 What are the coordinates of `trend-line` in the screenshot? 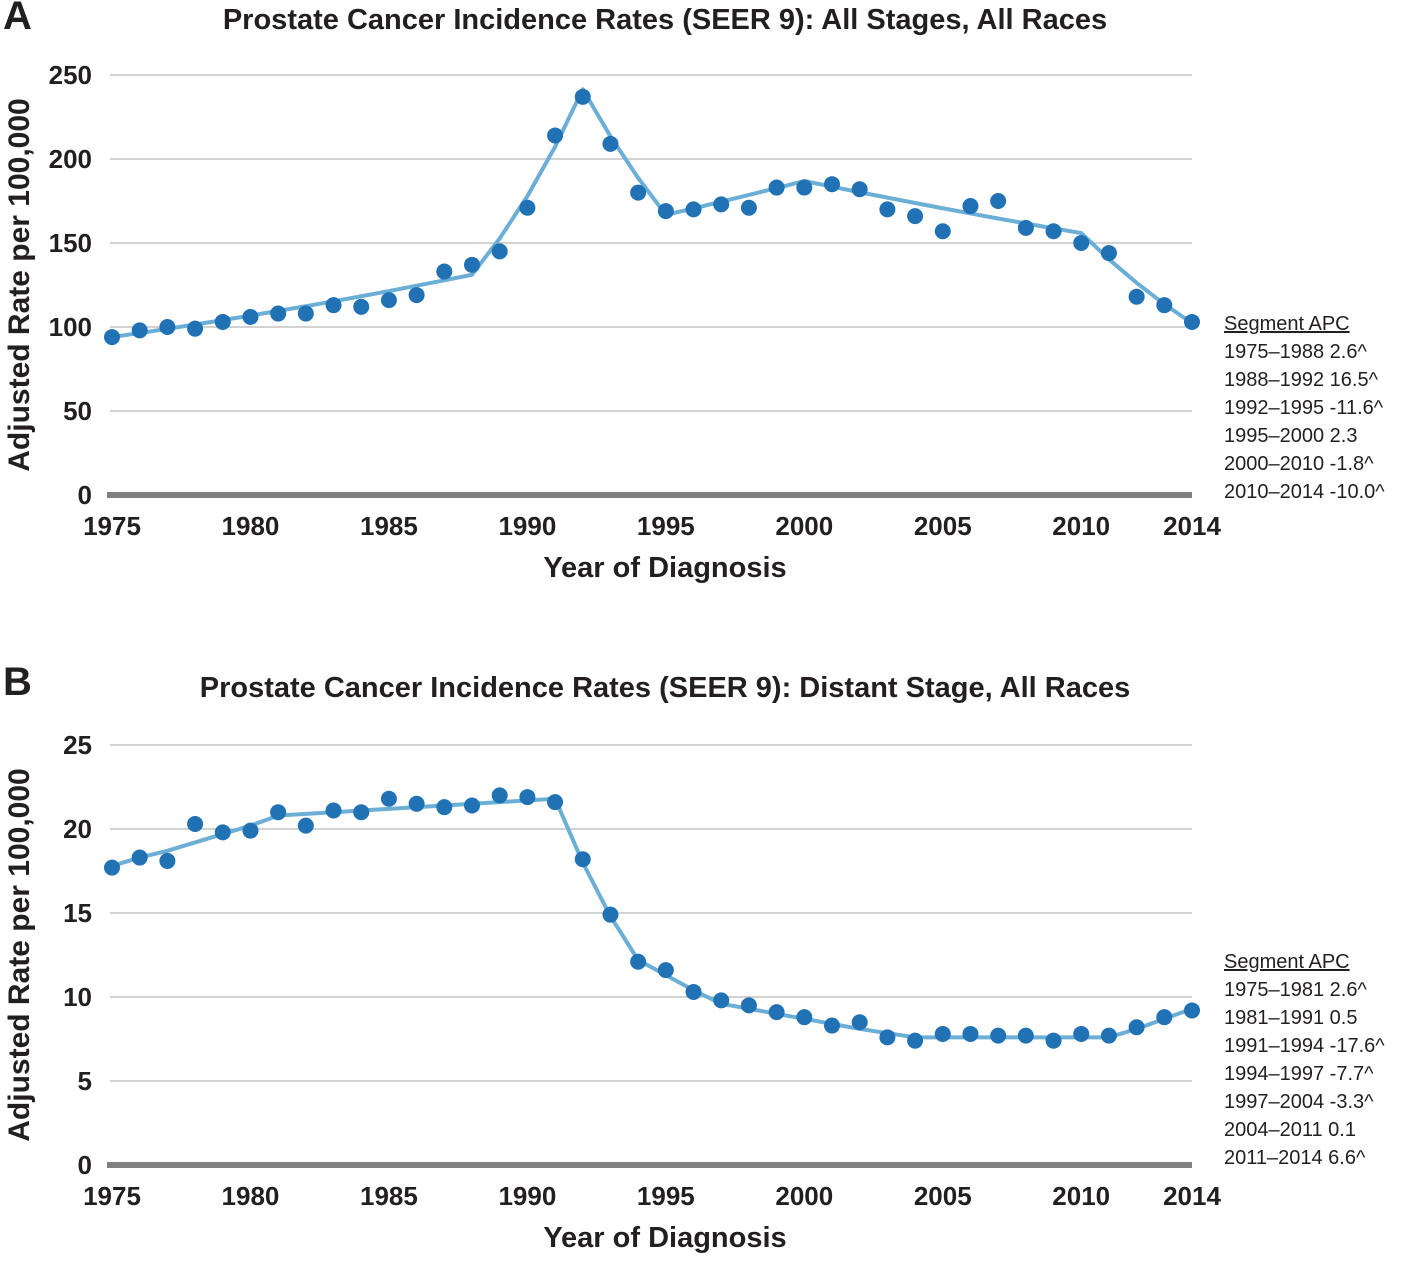 It's located at (652, 918).